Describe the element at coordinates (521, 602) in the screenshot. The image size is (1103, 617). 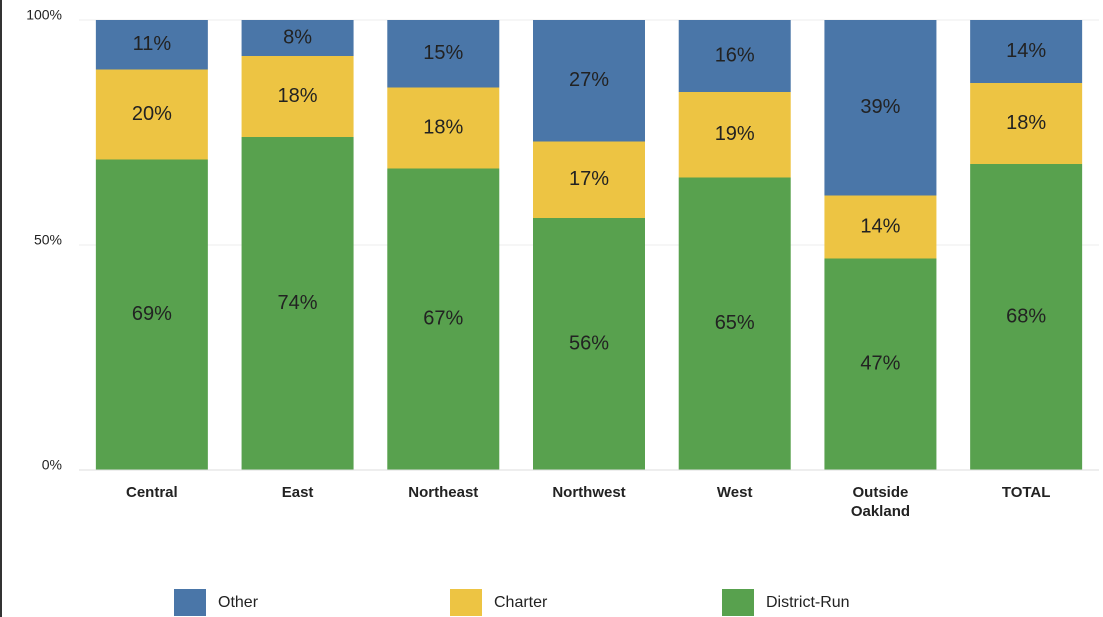
I see `legend-label: Charter` at that location.